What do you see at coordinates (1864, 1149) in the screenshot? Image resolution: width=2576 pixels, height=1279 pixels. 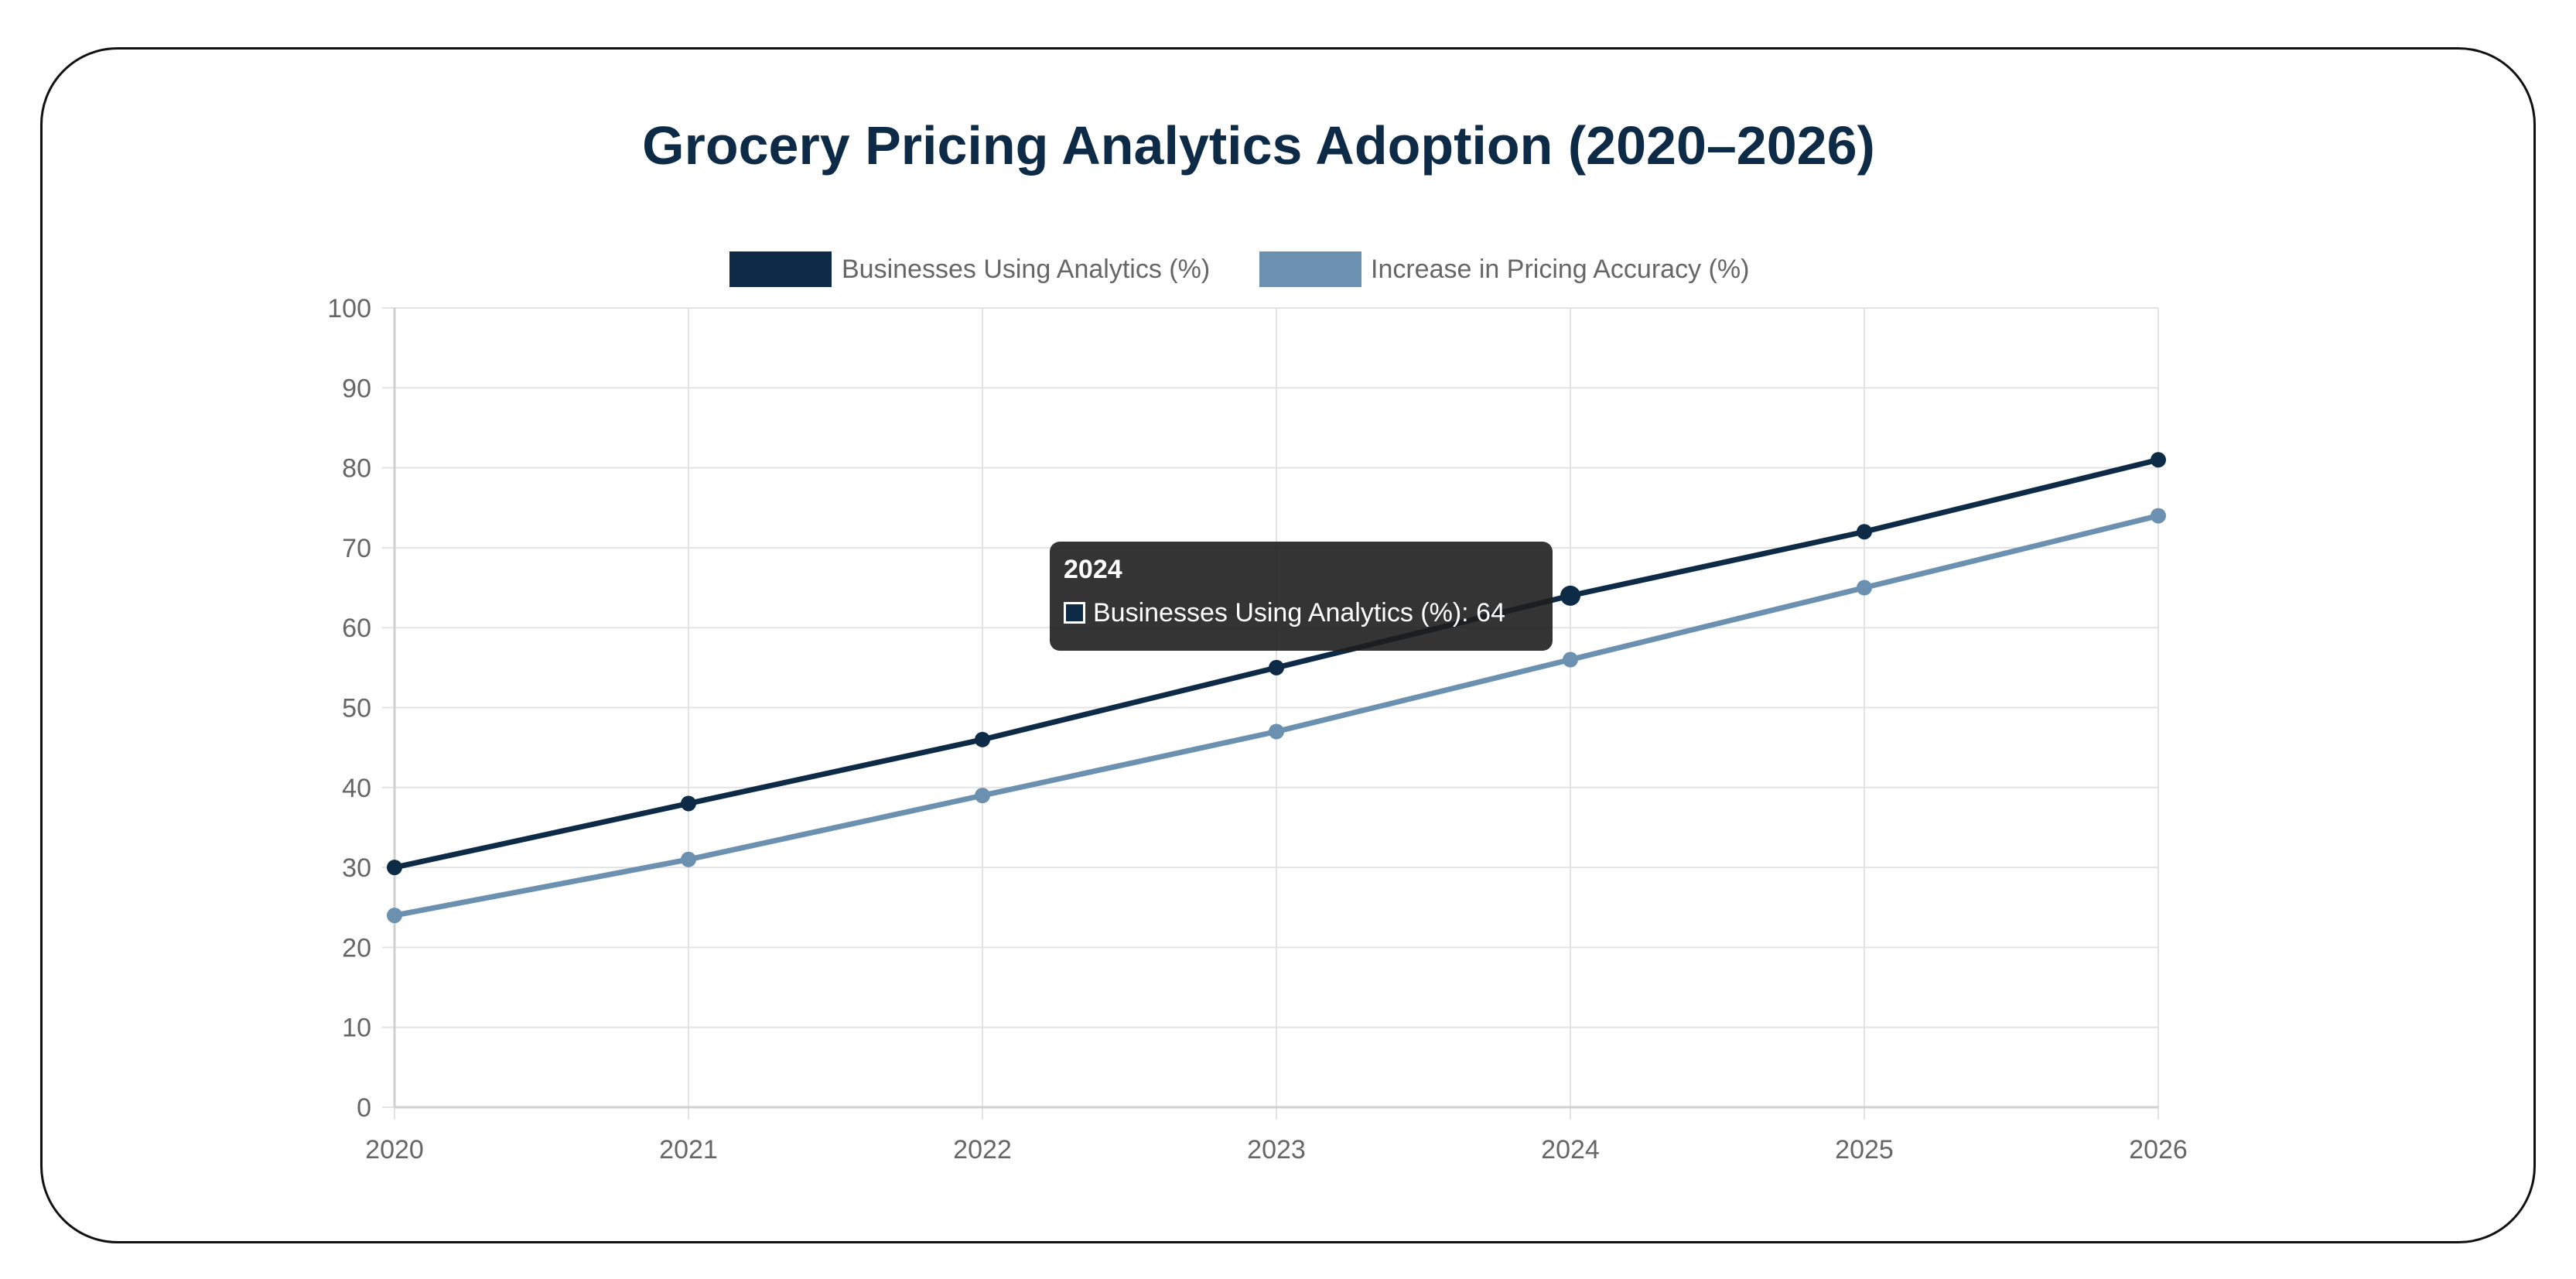 I see `x-tick-label: 2025` at bounding box center [1864, 1149].